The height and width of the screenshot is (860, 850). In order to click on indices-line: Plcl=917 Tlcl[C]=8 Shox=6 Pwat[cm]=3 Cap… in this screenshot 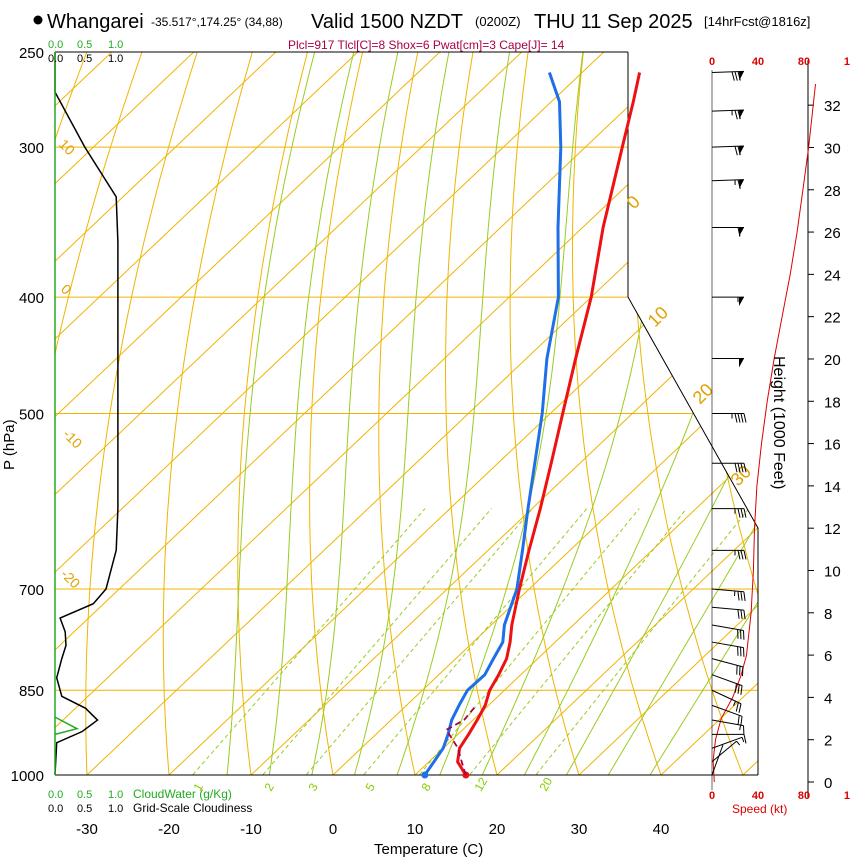, I will do `click(426, 45)`.